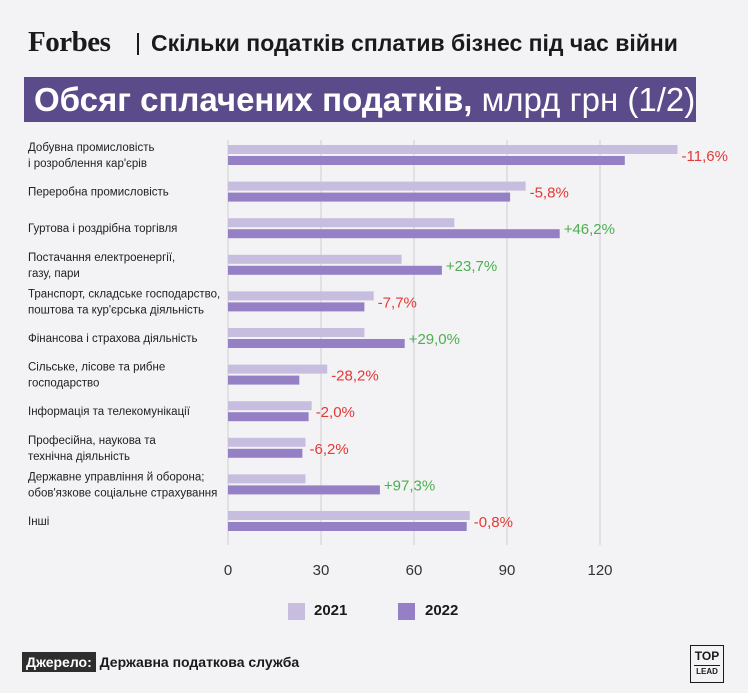  Describe the element at coordinates (253, 99) in the screenshot. I see `chart-title-bold: Обсяг сплачених податків,` at that location.